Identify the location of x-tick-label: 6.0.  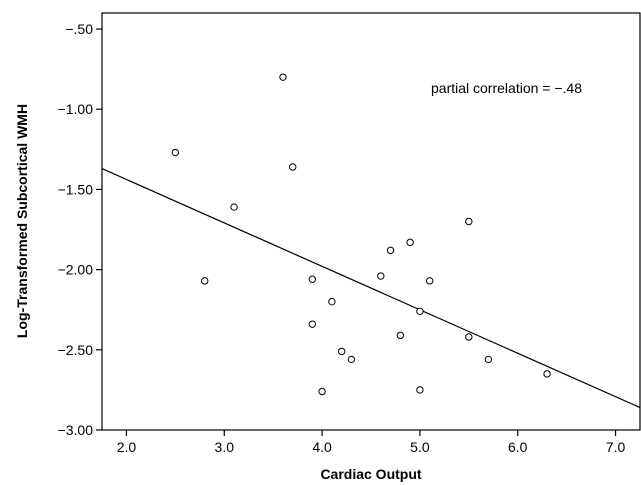
(518, 447).